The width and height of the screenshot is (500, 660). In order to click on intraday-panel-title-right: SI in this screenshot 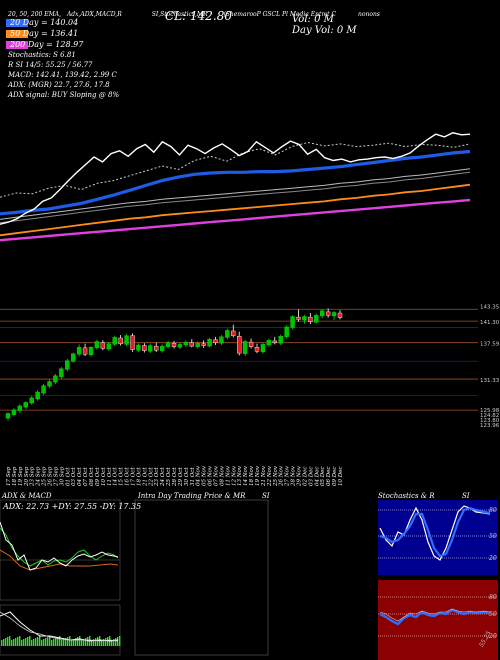, I will do `click(266, 496)`.